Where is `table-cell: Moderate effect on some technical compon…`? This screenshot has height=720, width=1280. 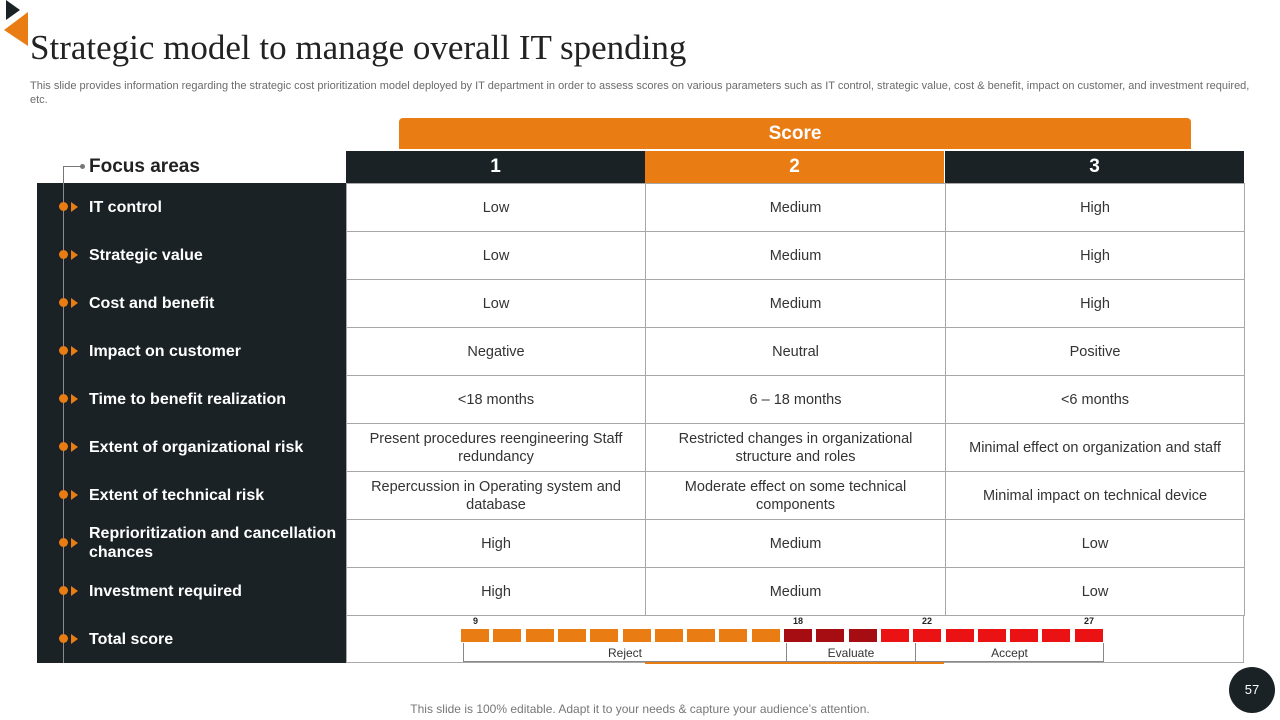 table-cell: Moderate effect on some technical compon… is located at coordinates (795, 495).